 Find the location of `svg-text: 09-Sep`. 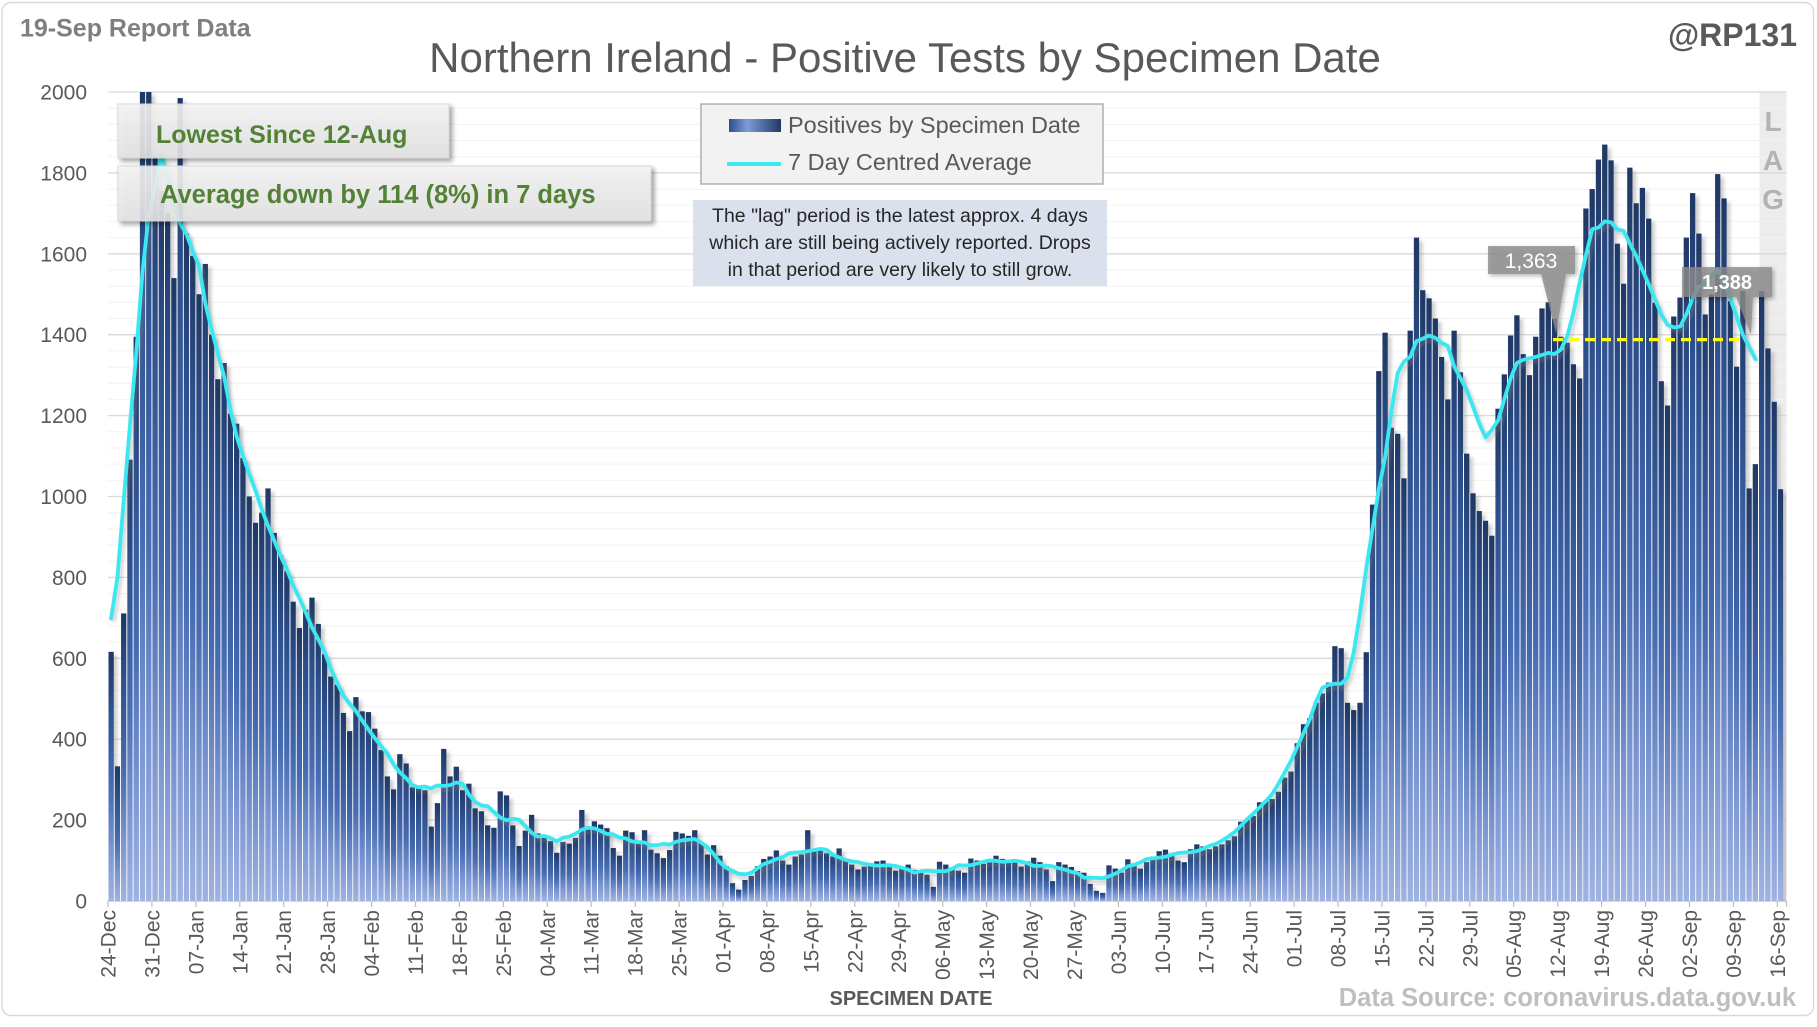

svg-text: 09-Sep is located at coordinates (1734, 944).